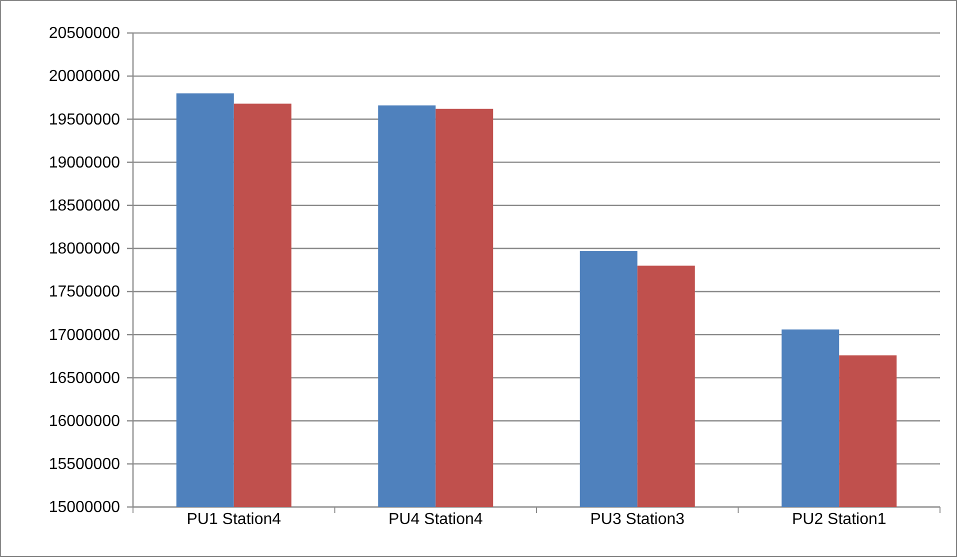 This screenshot has height=558, width=958. What do you see at coordinates (84, 421) in the screenshot?
I see `y-tick-label: 16000000` at bounding box center [84, 421].